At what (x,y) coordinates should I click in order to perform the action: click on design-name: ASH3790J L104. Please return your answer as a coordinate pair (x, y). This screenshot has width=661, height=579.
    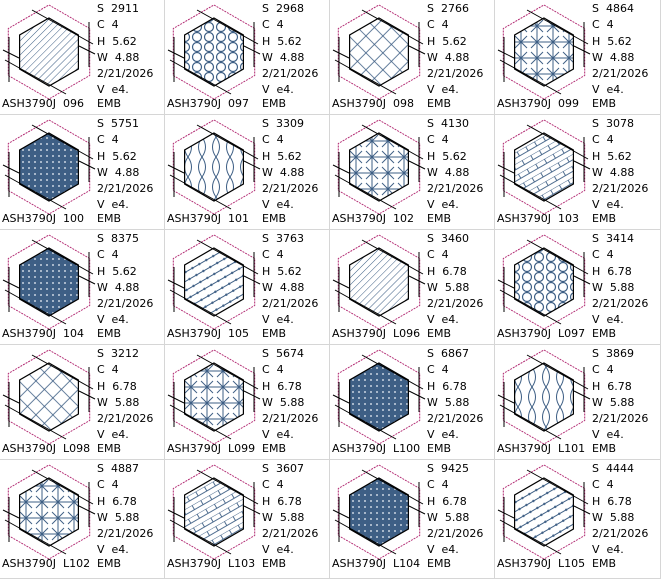
    Looking at the image, I should click on (376, 563).